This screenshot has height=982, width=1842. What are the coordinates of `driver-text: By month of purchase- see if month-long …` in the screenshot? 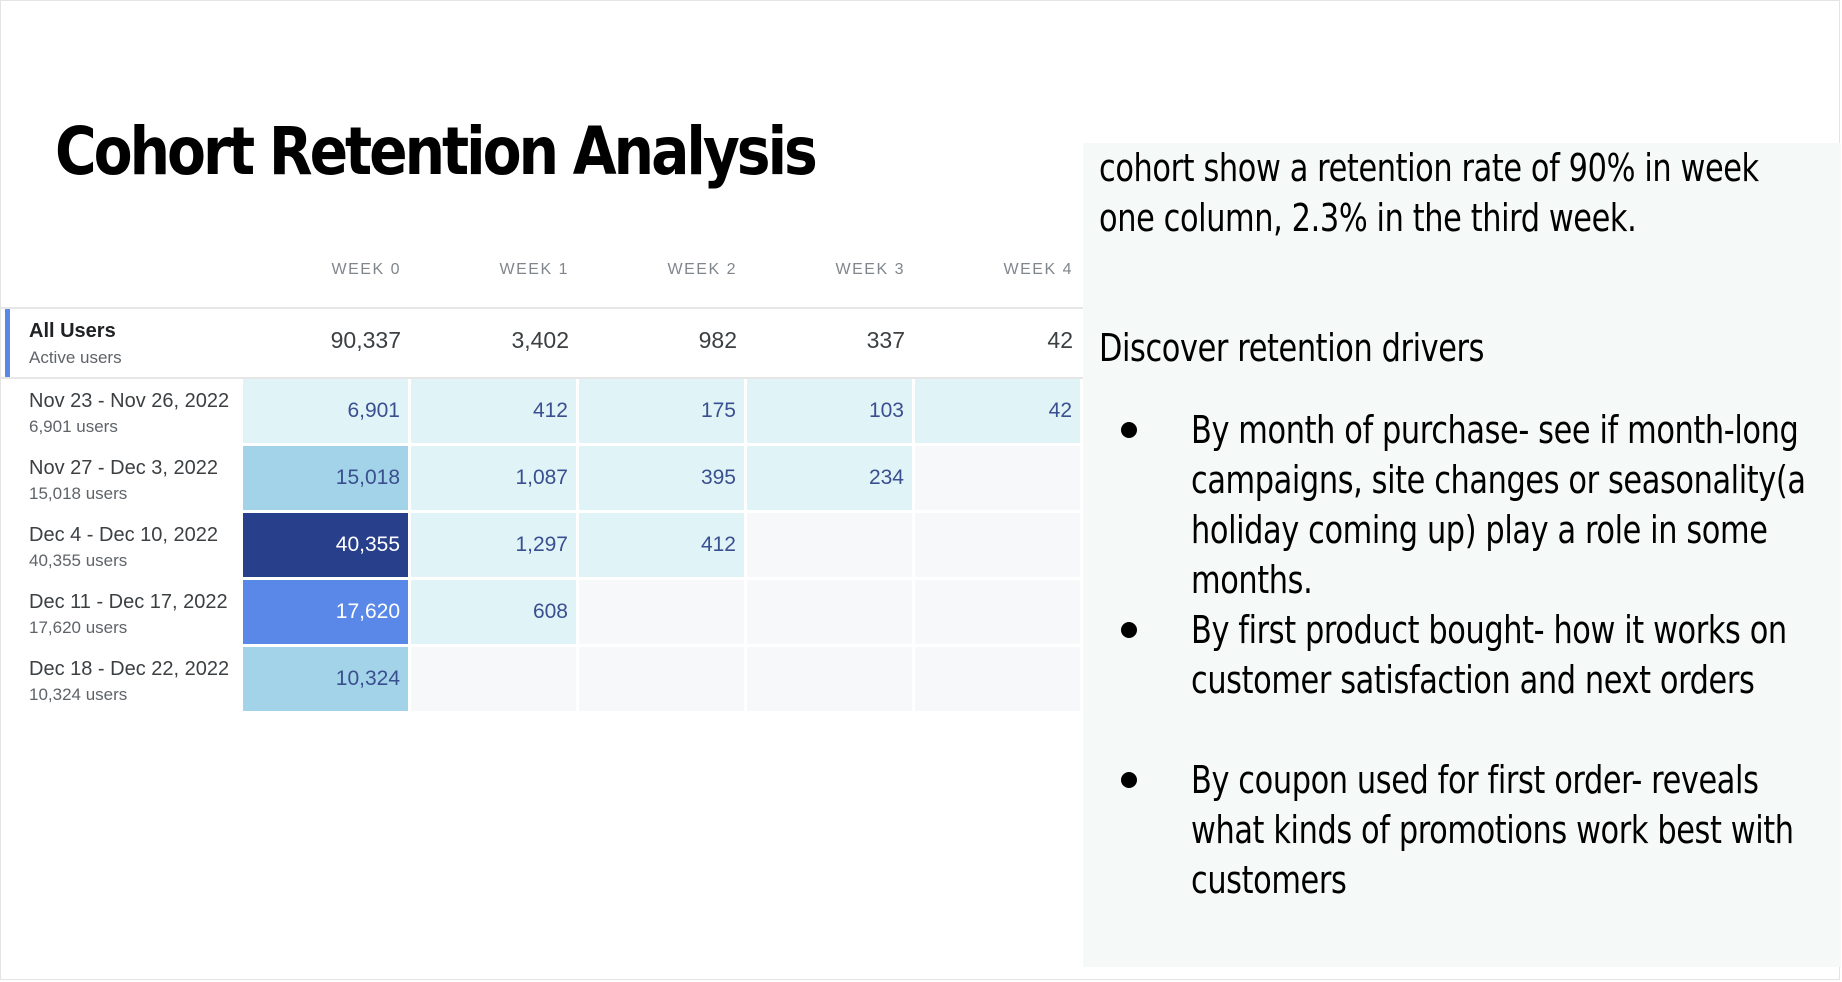 It's located at (1498, 505).